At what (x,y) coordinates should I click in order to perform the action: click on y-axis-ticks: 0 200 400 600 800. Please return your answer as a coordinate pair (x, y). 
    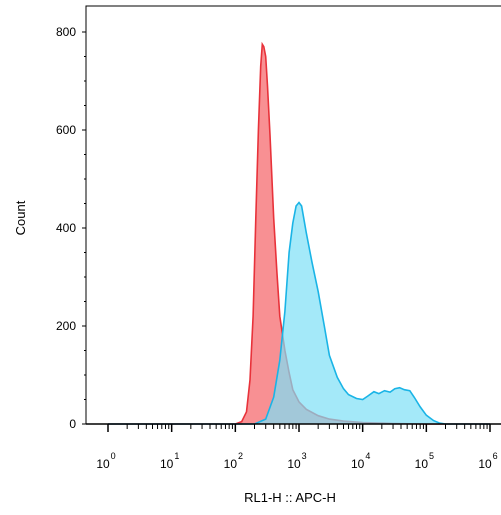
    Looking at the image, I should click on (71, 228).